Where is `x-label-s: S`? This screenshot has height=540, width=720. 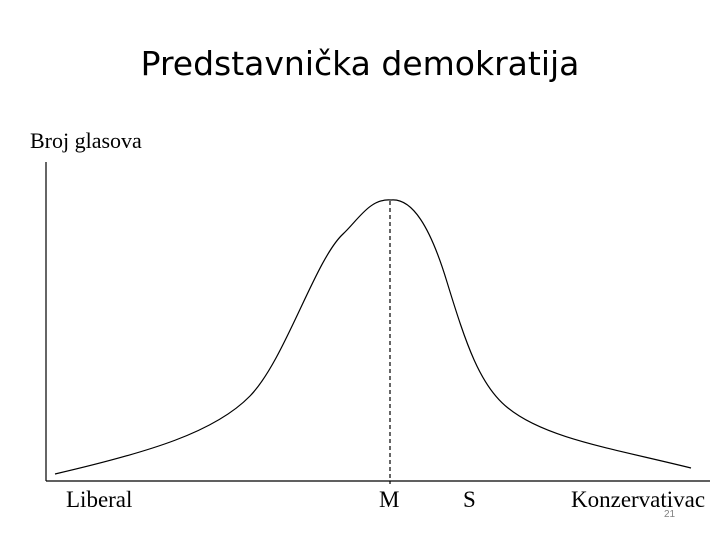
x-label-s: S is located at coordinates (469, 499).